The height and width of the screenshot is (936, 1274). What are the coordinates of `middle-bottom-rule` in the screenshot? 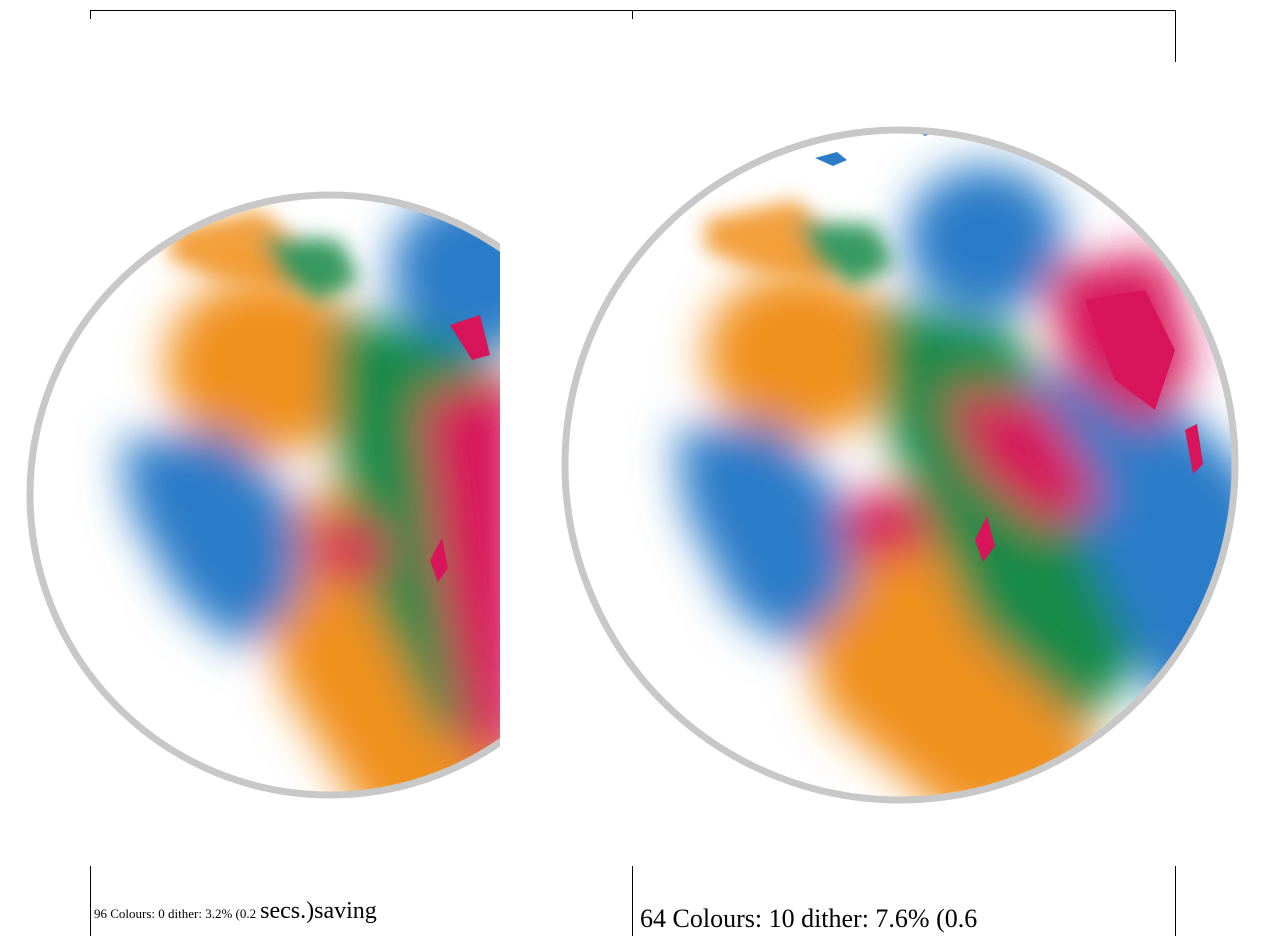 It's located at (632, 901).